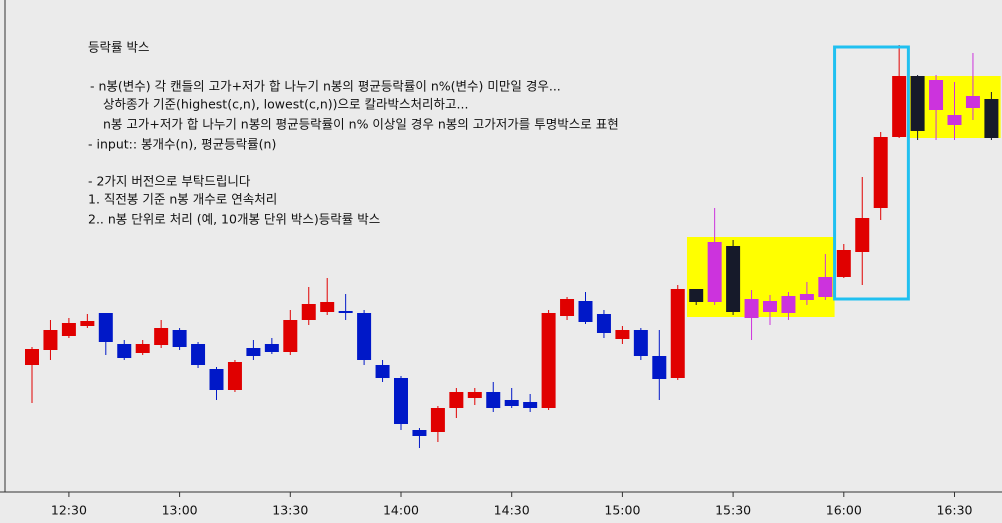 The width and height of the screenshot is (1002, 523). Describe the element at coordinates (169, 181) in the screenshot. I see `annotation: - 2가지 버전으로 부탁드립니다` at that location.